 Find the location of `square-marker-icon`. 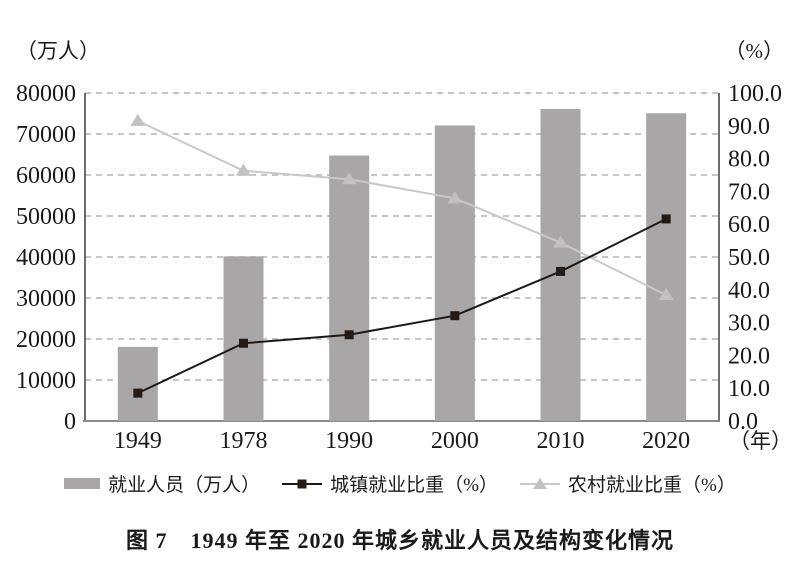

square-marker-icon is located at coordinates (302, 483).